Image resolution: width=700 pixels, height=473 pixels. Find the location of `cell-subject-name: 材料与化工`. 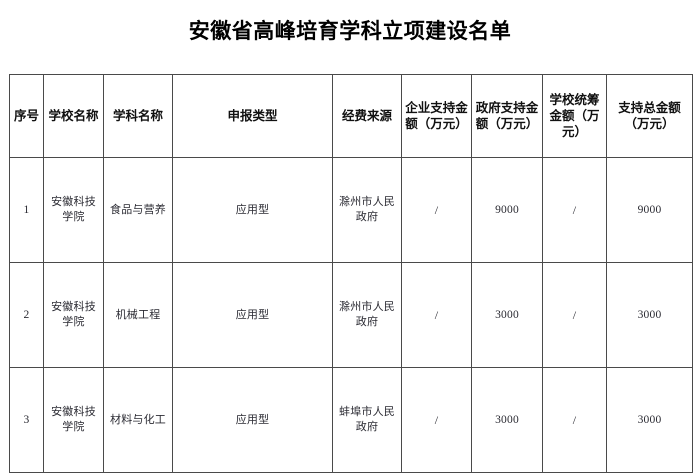

cell-subject-name: 材料与化工 is located at coordinates (138, 420).